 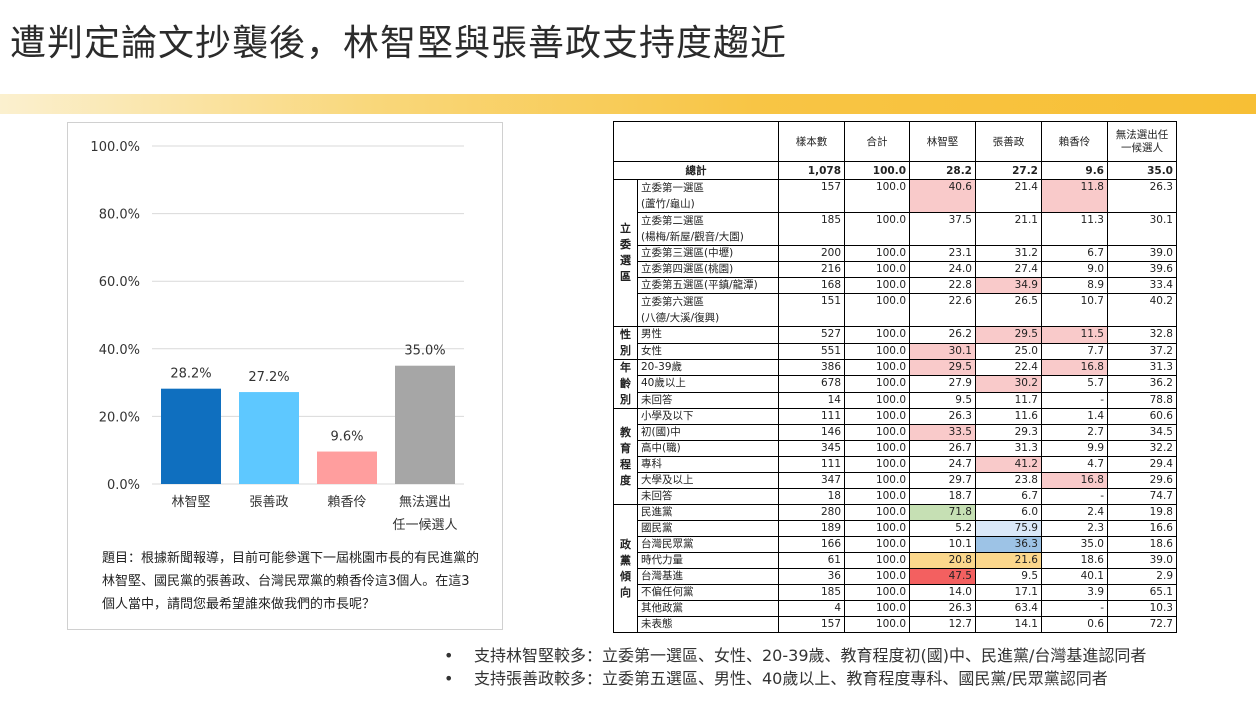 I want to click on table-row: 立委第六選區 (八德/大溪/復興) 151 100.0 22.6 26.5 10.7 40.2, so click(x=895, y=310).